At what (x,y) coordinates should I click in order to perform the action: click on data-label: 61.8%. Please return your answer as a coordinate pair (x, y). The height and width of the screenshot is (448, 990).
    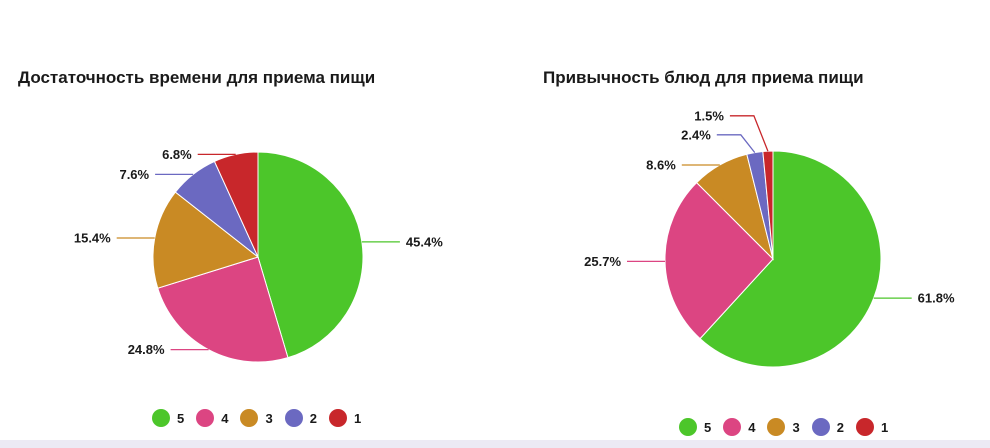
    Looking at the image, I should click on (936, 298).